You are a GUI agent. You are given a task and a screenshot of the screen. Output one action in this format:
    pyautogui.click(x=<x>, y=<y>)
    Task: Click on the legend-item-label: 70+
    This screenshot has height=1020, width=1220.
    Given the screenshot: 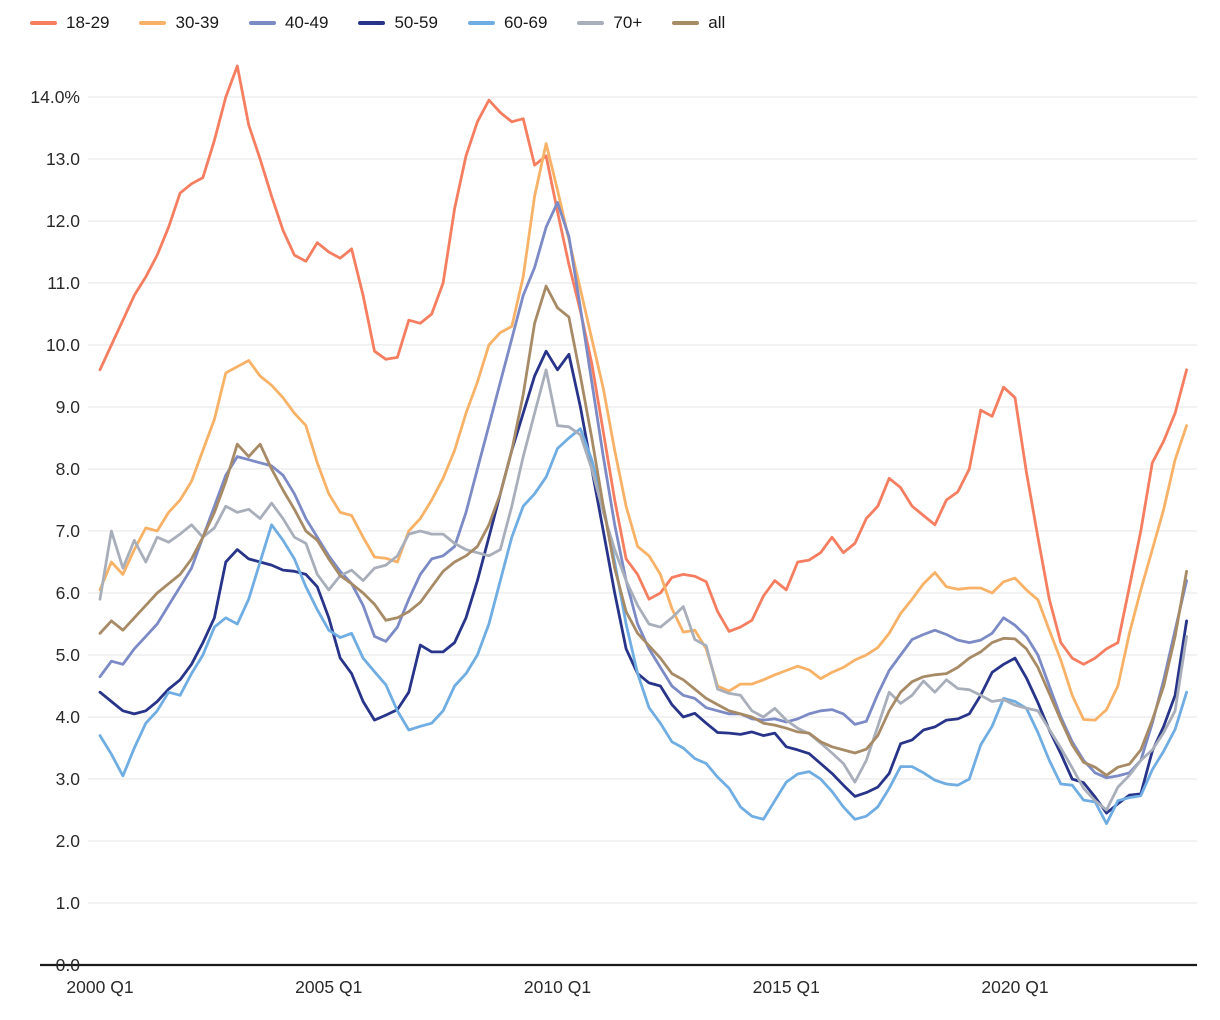 What is the action you would take?
    pyautogui.click(x=628, y=22)
    